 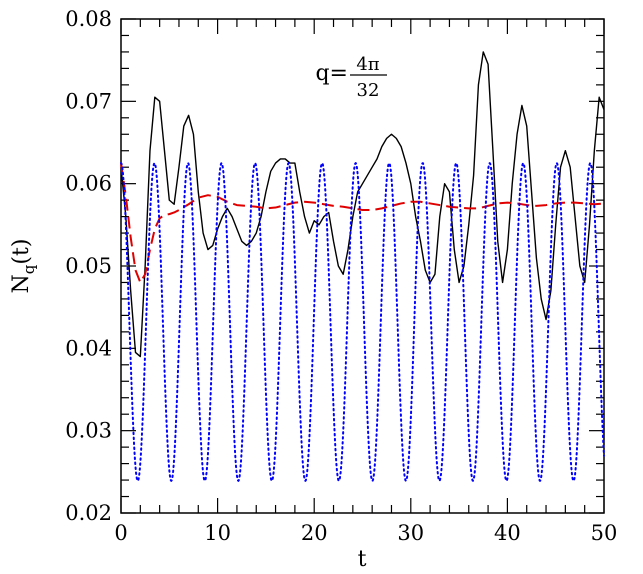 I want to click on annotation: q= 4π 32, so click(x=351, y=77).